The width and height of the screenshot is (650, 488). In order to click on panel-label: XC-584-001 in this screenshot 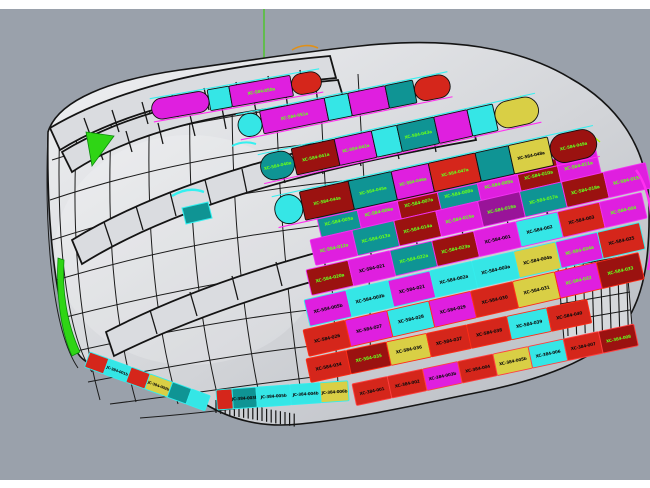, I will do `click(497, 240)`.